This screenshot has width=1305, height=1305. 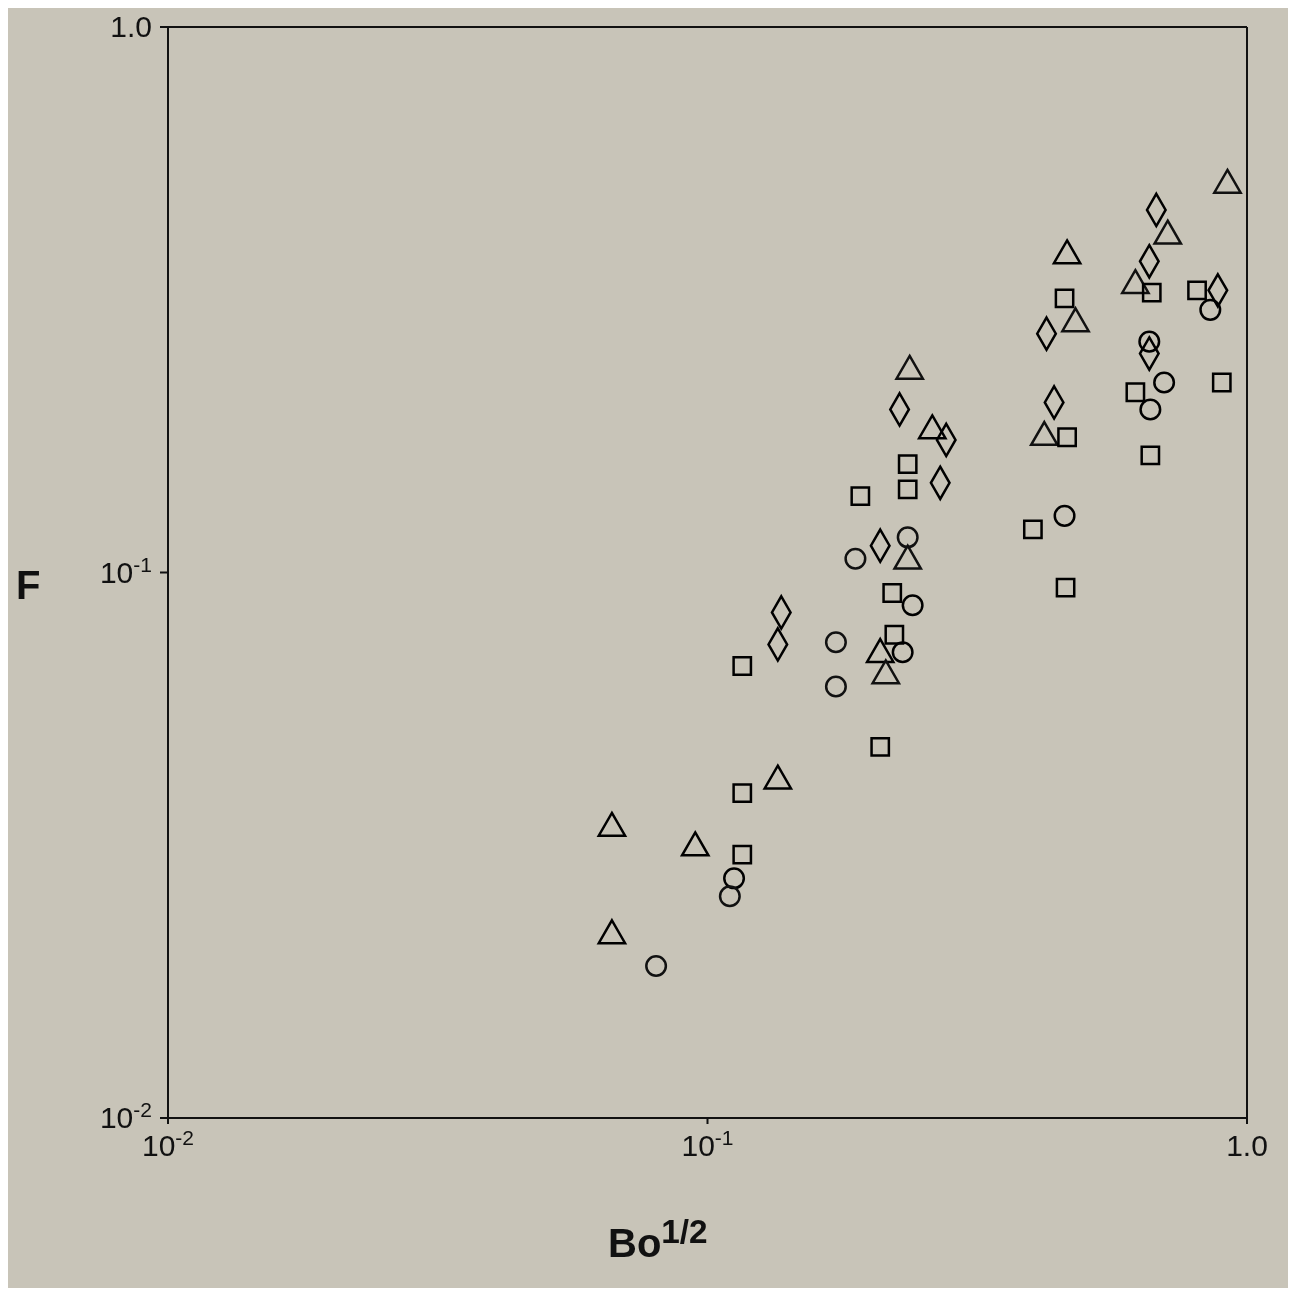 What do you see at coordinates (131, 26) in the screenshot?
I see `y-tick-label: 1.0` at bounding box center [131, 26].